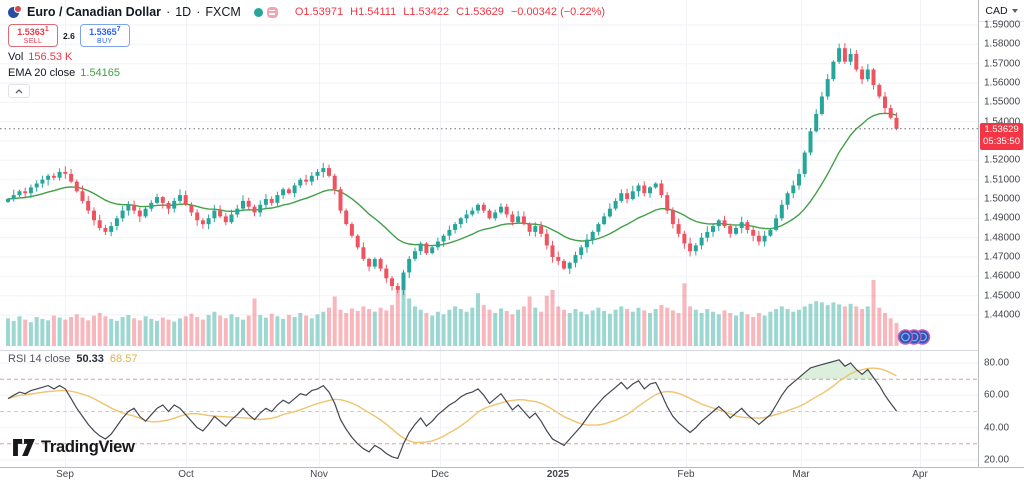 The width and height of the screenshot is (1024, 482). I want to click on spread-value: 2.6, so click(69, 35).